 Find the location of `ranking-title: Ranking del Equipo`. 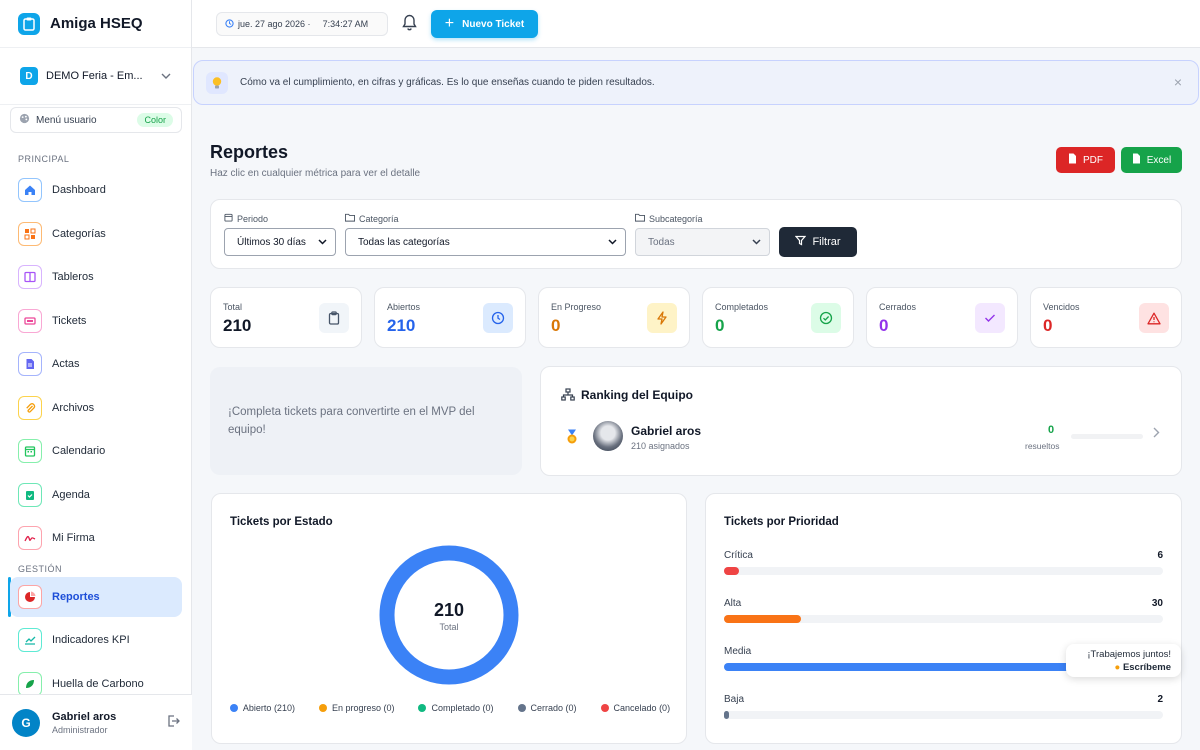

ranking-title: Ranking del Equipo is located at coordinates (637, 395).